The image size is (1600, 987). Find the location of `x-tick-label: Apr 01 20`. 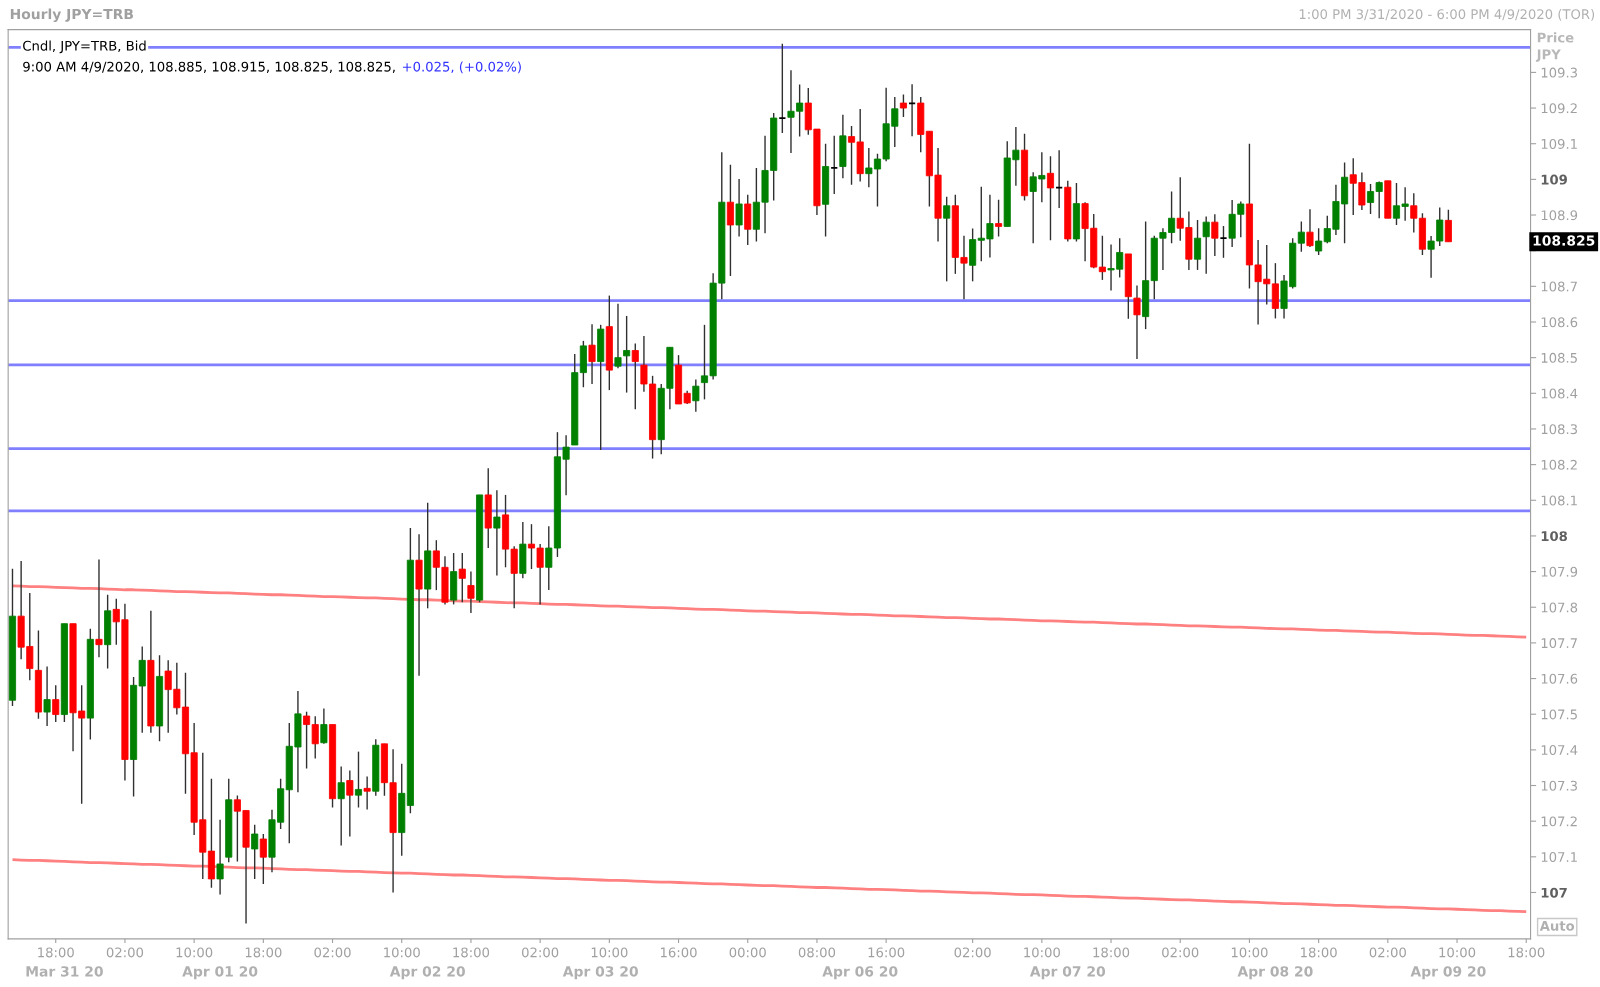

x-tick-label: Apr 01 20 is located at coordinates (220, 973).